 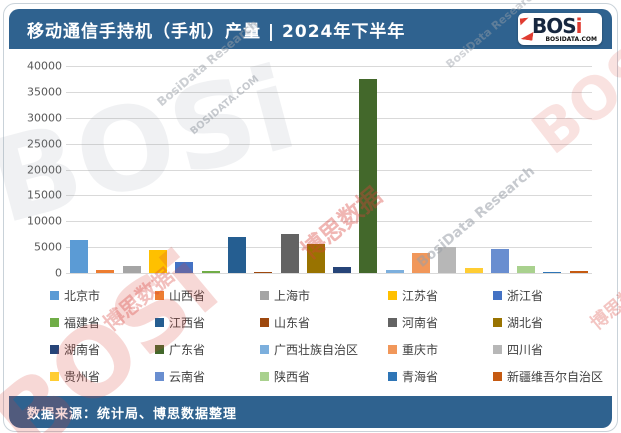 I want to click on legend-item: 湖南省, so click(x=102, y=349).